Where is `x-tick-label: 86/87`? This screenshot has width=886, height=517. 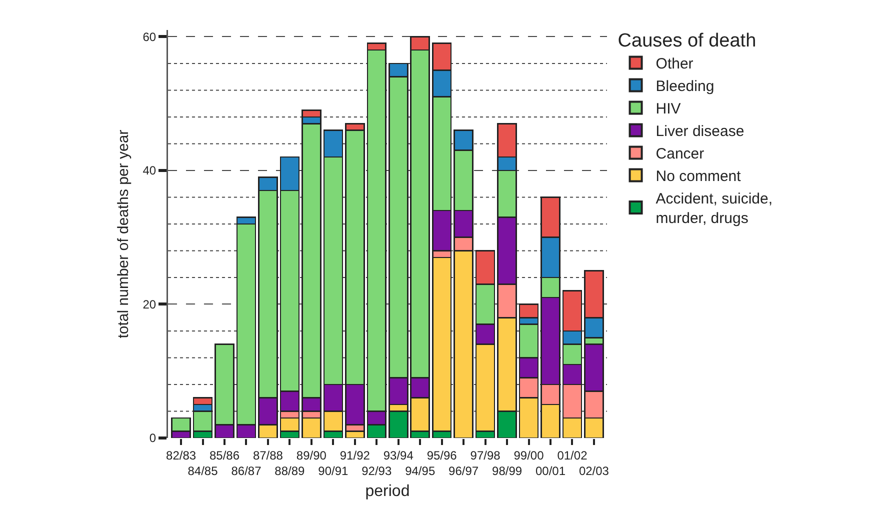 x-tick-label: 86/87 is located at coordinates (246, 471).